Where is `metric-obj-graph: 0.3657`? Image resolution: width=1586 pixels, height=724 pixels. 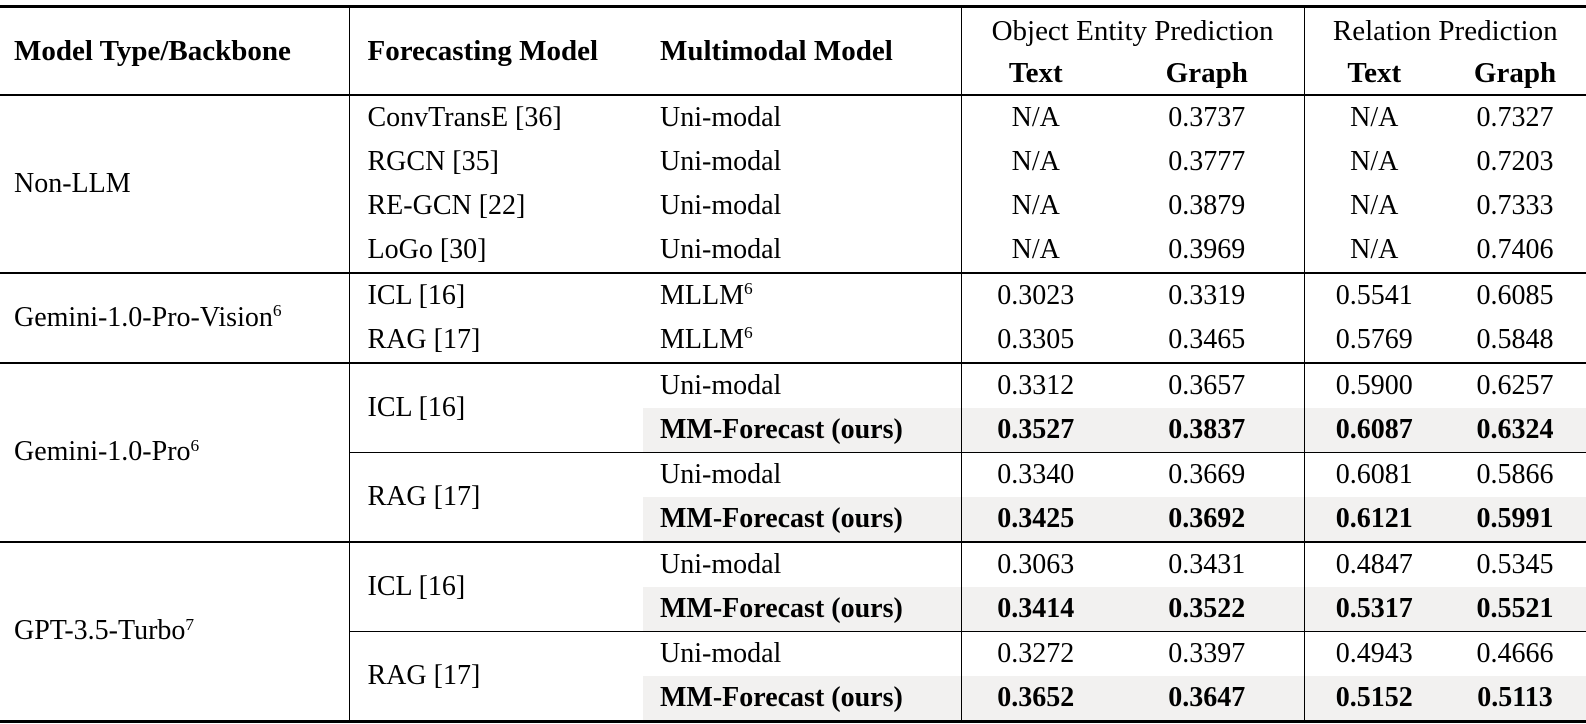
metric-obj-graph: 0.3657 is located at coordinates (1207, 384).